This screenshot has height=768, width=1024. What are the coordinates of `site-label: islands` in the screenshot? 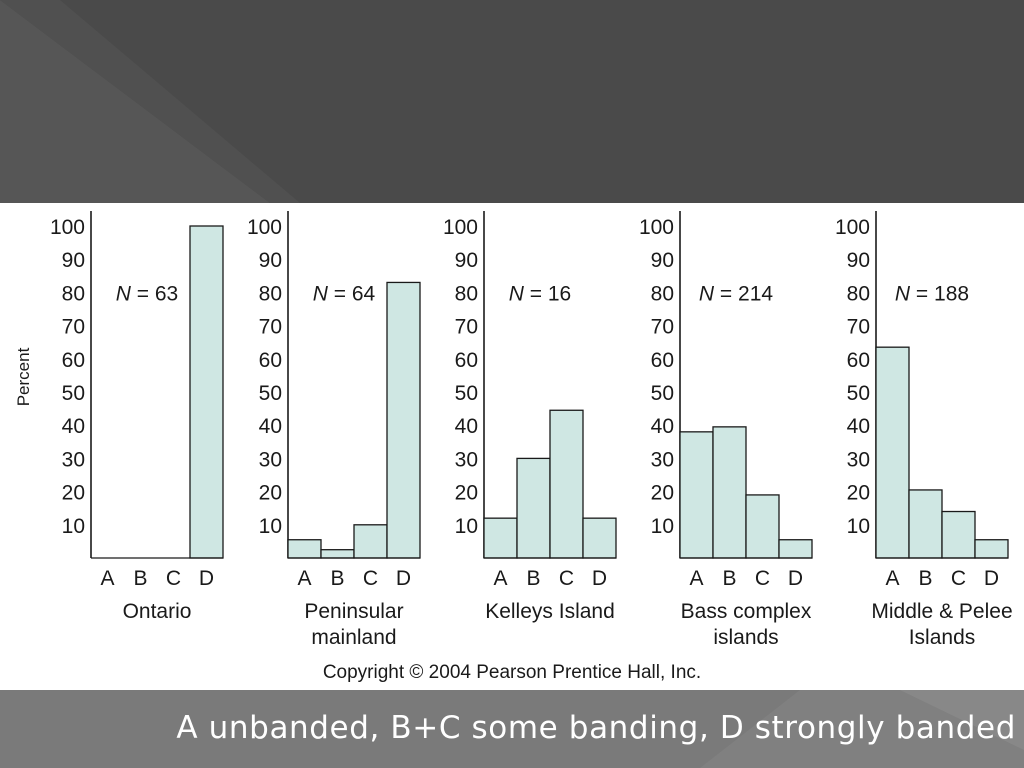 It's located at (745, 637).